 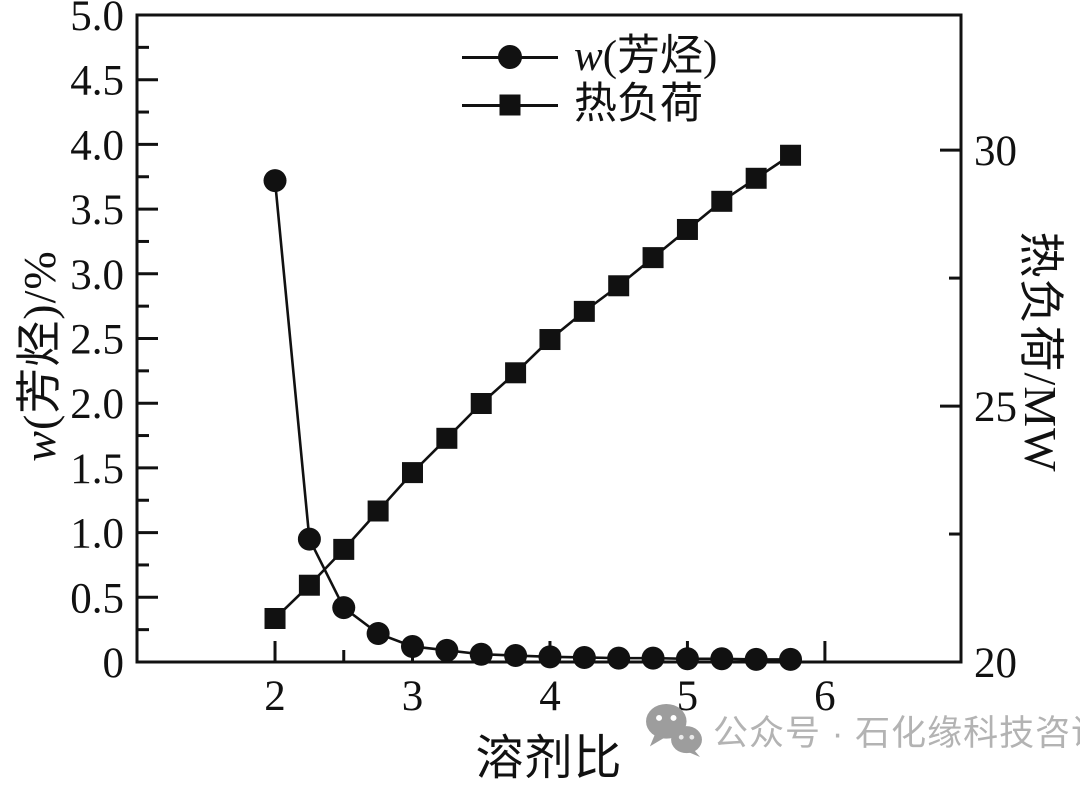 I want to click on y-left-tick-label: 0, so click(x=114, y=663).